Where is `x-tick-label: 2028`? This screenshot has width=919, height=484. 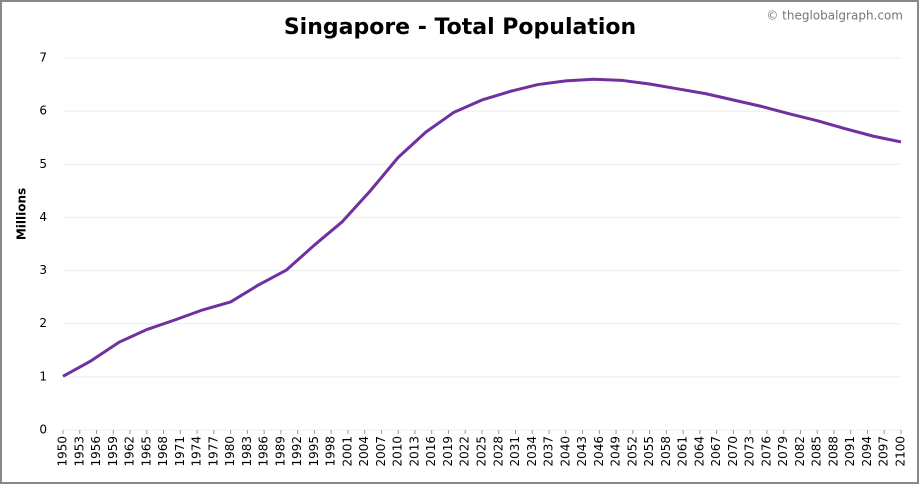 x-tick-label: 2028 is located at coordinates (498, 451).